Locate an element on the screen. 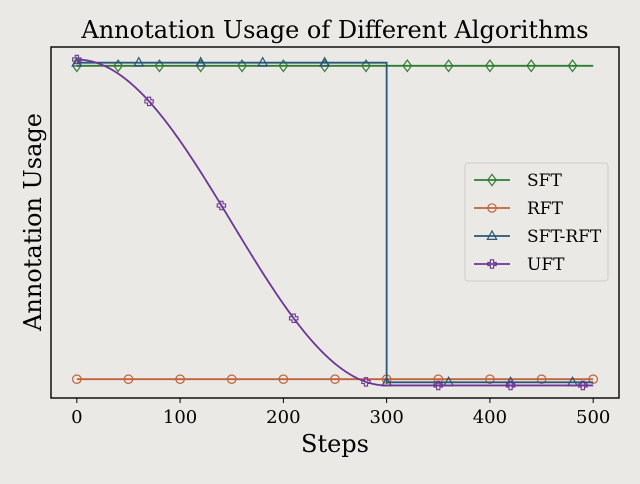 The width and height of the screenshot is (640, 484). legend-label-uft: UFT is located at coordinates (546, 265).